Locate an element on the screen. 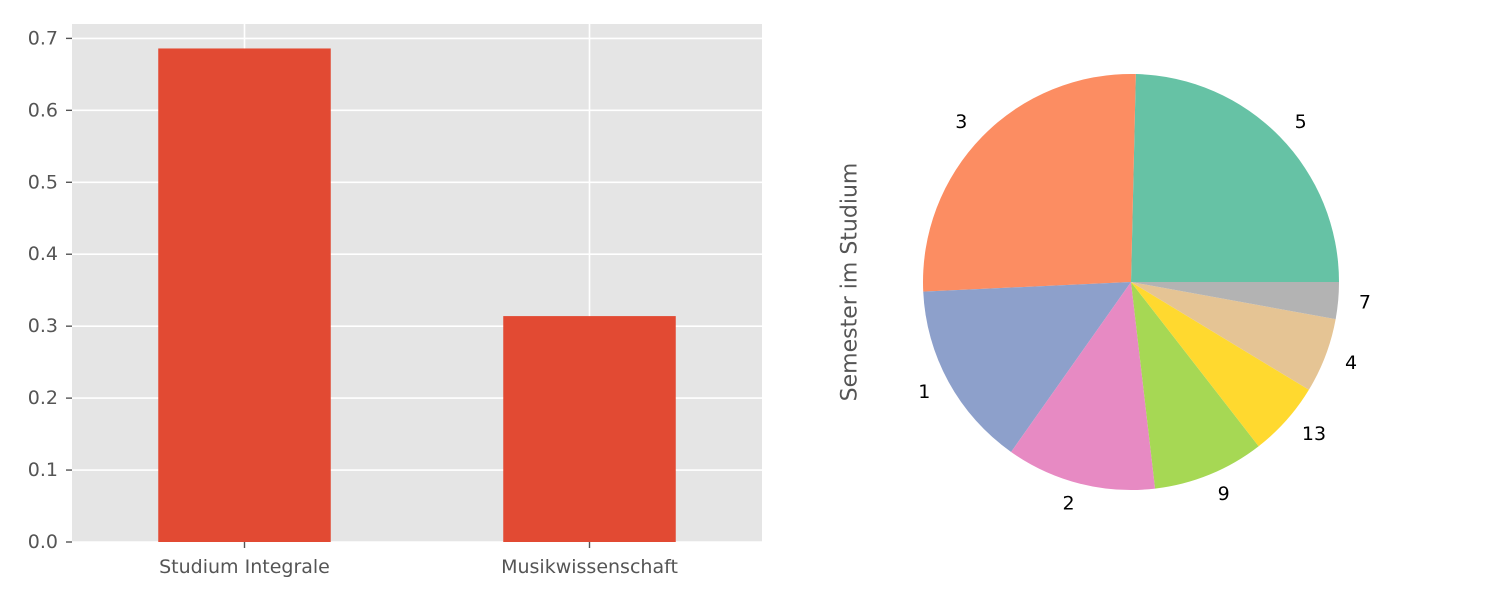 This screenshot has width=1500, height=600. pie-chart-ylabel: Semester im Studium is located at coordinates (850, 282).